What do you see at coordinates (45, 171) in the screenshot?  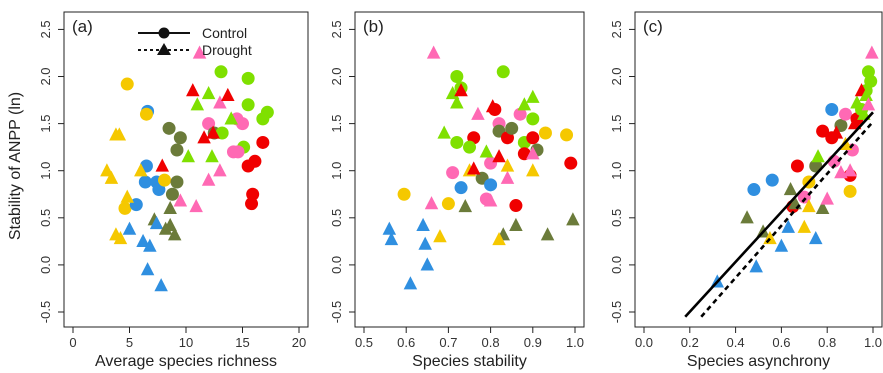 I see `y-tick-label: 1.0` at bounding box center [45, 171].